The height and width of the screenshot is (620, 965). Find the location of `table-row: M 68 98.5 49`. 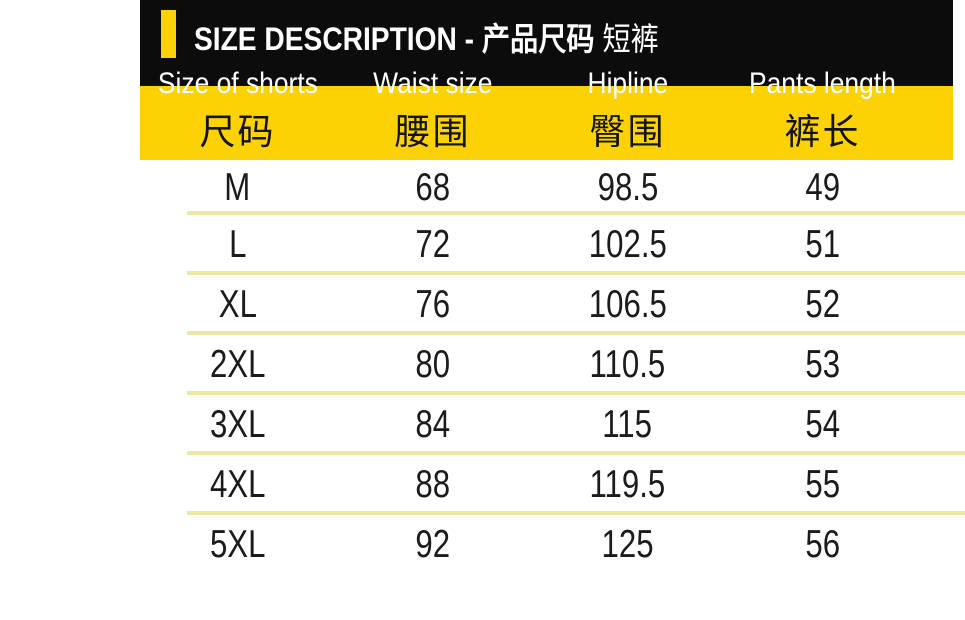

table-row: M 68 98.5 49 is located at coordinates (482, 187).